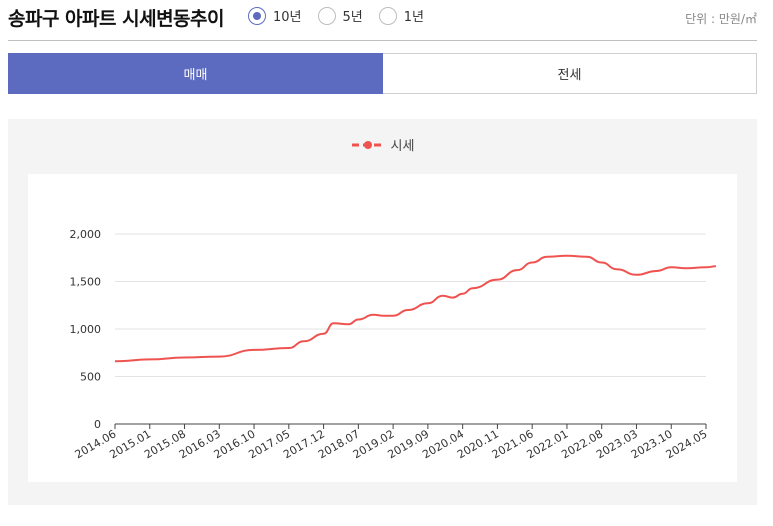  I want to click on legend-line-marker-icon, so click(367, 144).